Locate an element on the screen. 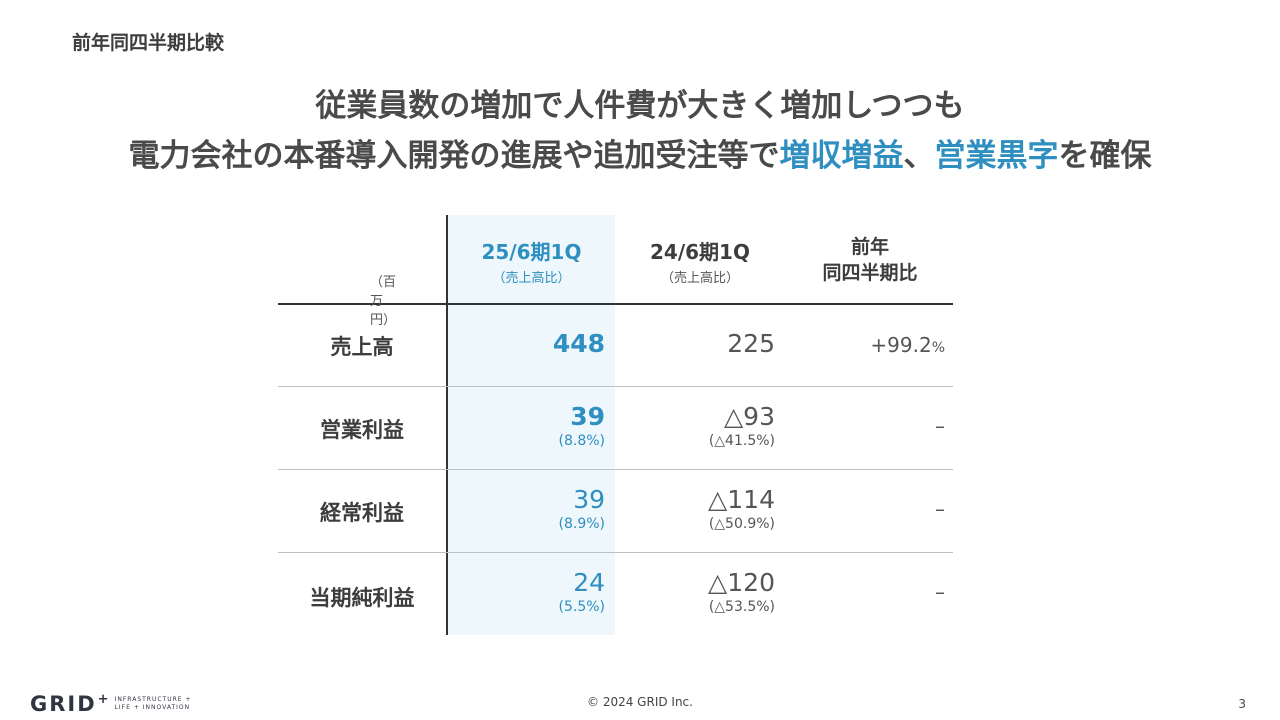 This screenshot has width=1280, height=720. ratio: (8.9%) is located at coordinates (582, 524).